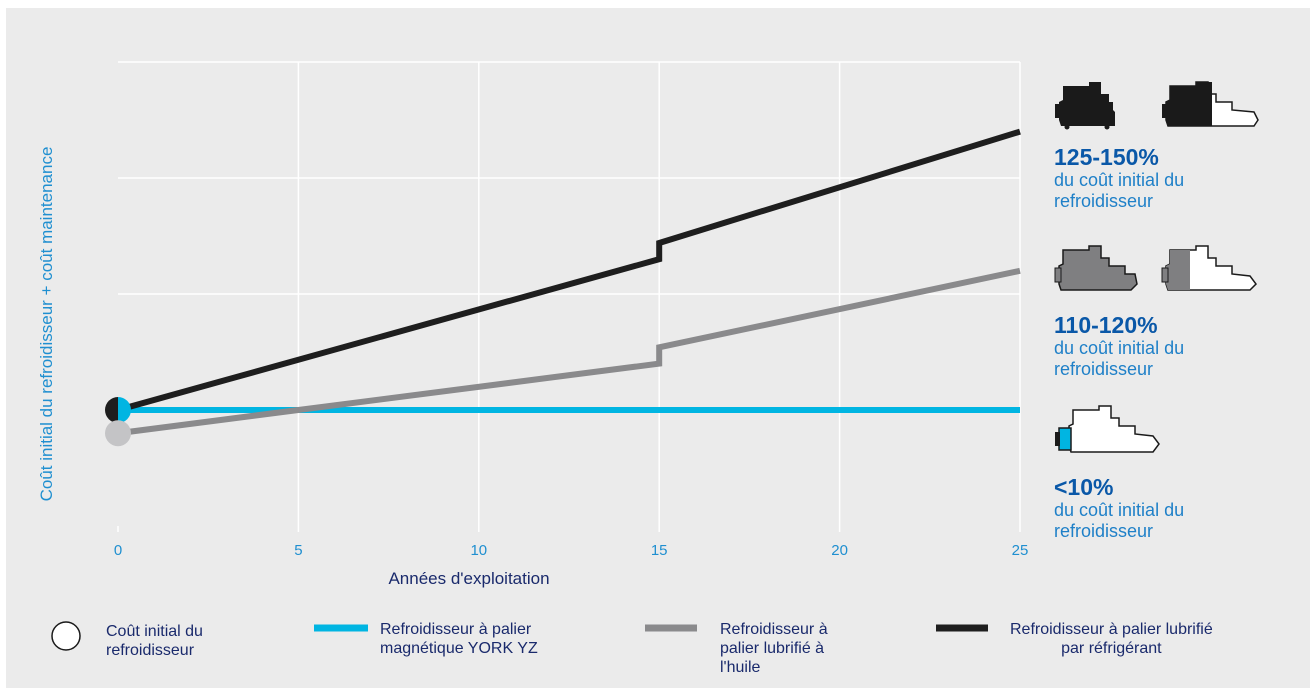 This screenshot has height=688, width=1316. I want to click on legend-initial-cost-label: Coût initial du refroidisseur, so click(154, 641).